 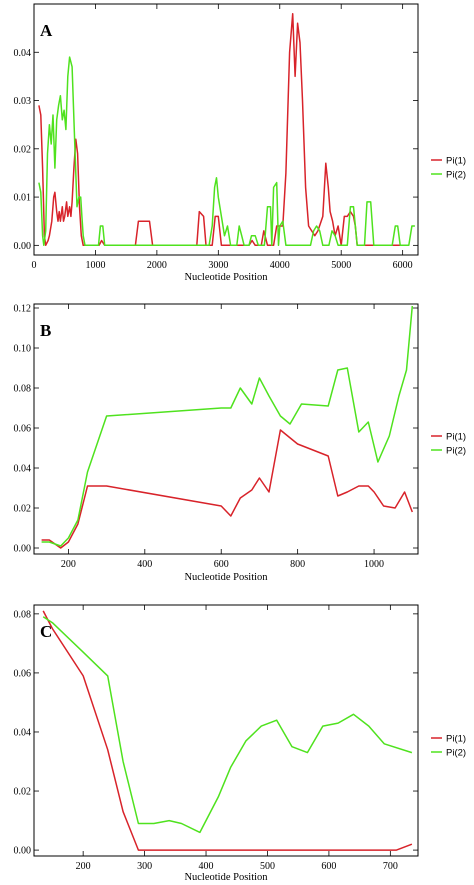 What do you see at coordinates (297, 564) in the screenshot?
I see `x-tick-label: 800` at bounding box center [297, 564].